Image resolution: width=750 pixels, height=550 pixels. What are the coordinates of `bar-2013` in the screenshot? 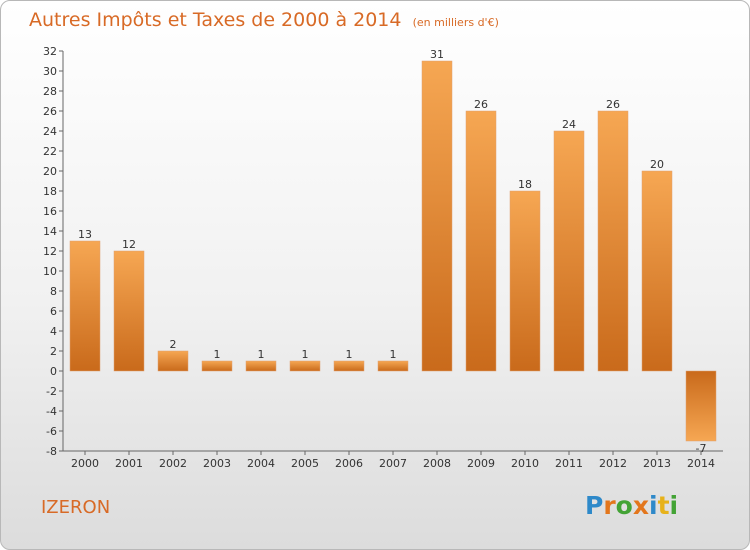 It's located at (657, 271).